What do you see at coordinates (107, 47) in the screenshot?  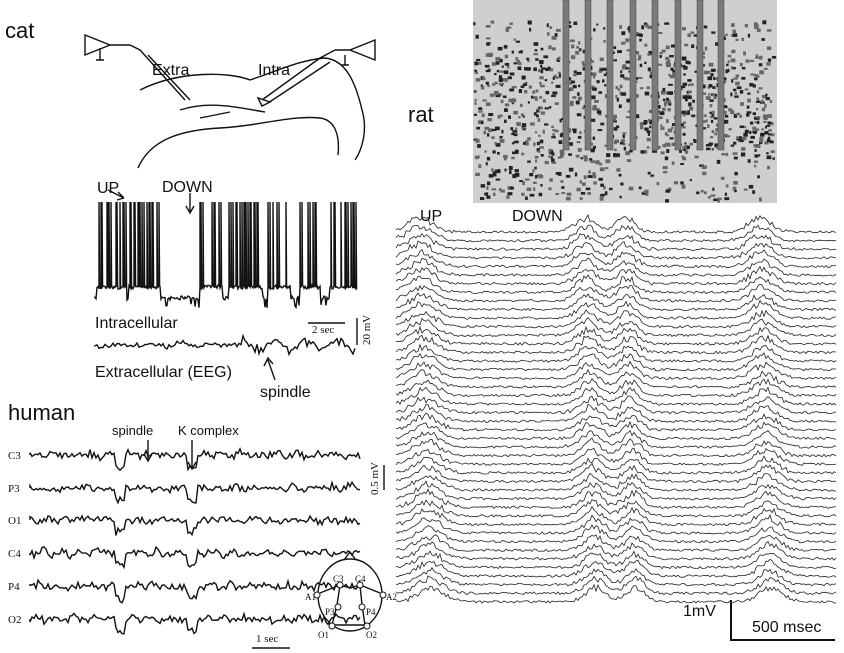 I see `amplifier` at bounding box center [107, 47].